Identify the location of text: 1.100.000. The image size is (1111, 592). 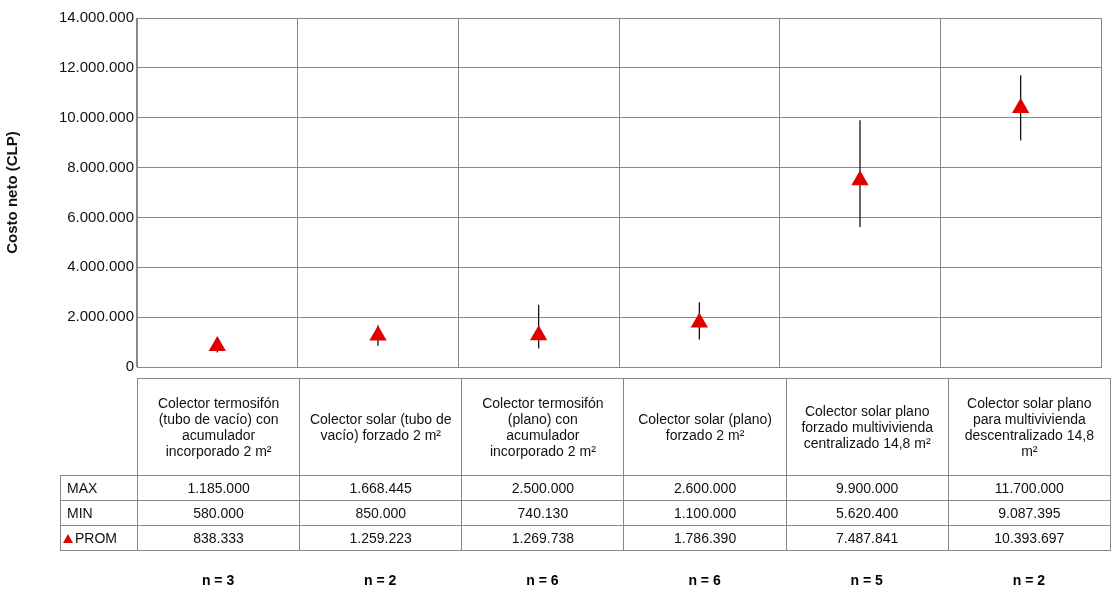
(705, 513).